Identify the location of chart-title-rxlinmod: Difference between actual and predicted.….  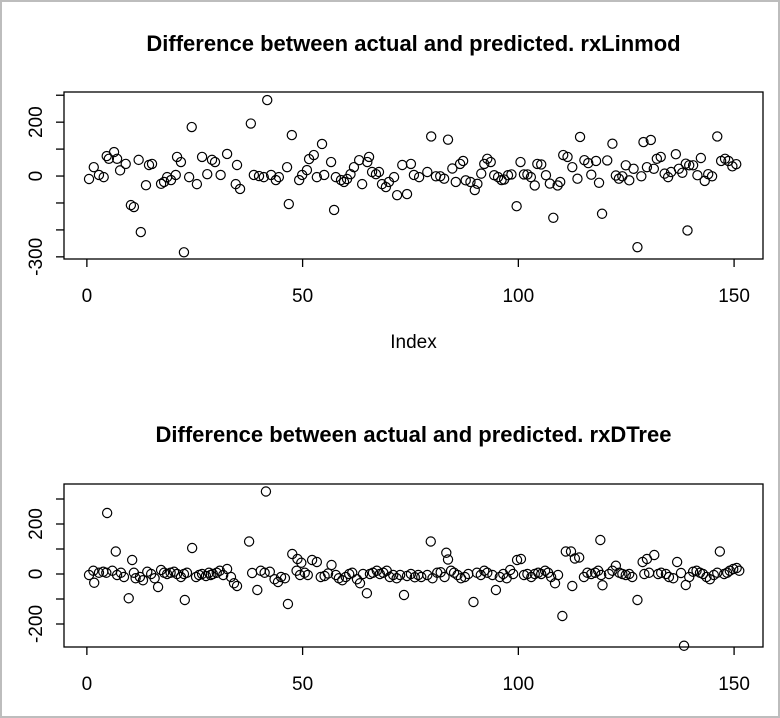
(413, 43).